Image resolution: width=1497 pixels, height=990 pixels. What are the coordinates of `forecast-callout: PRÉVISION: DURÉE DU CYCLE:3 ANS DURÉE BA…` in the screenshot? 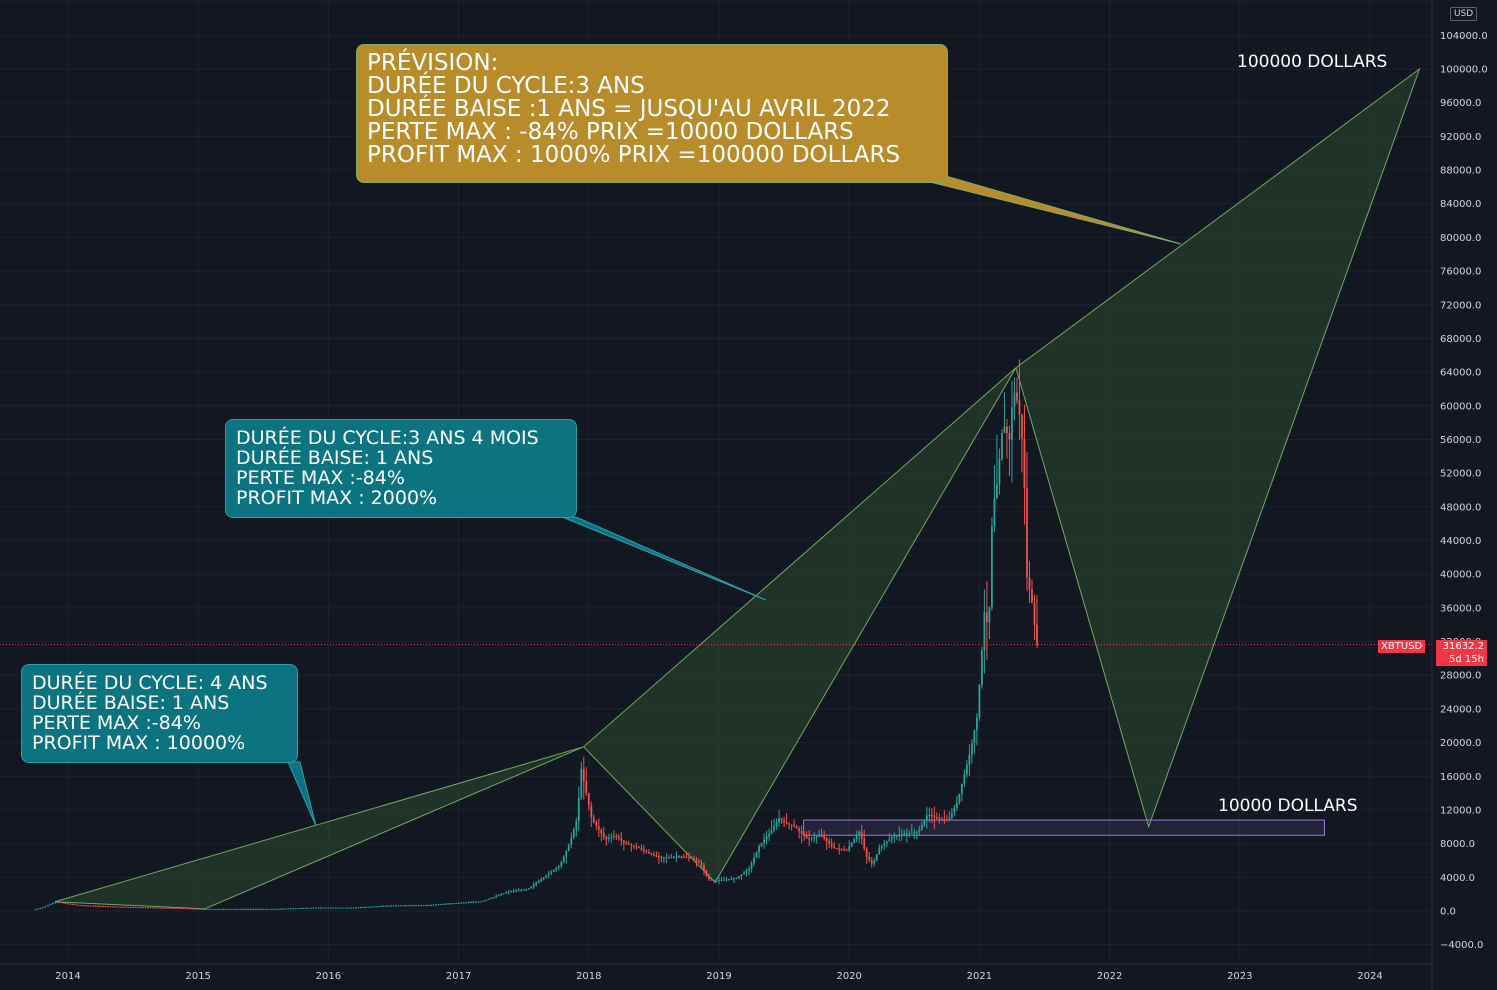 It's located at (652, 113).